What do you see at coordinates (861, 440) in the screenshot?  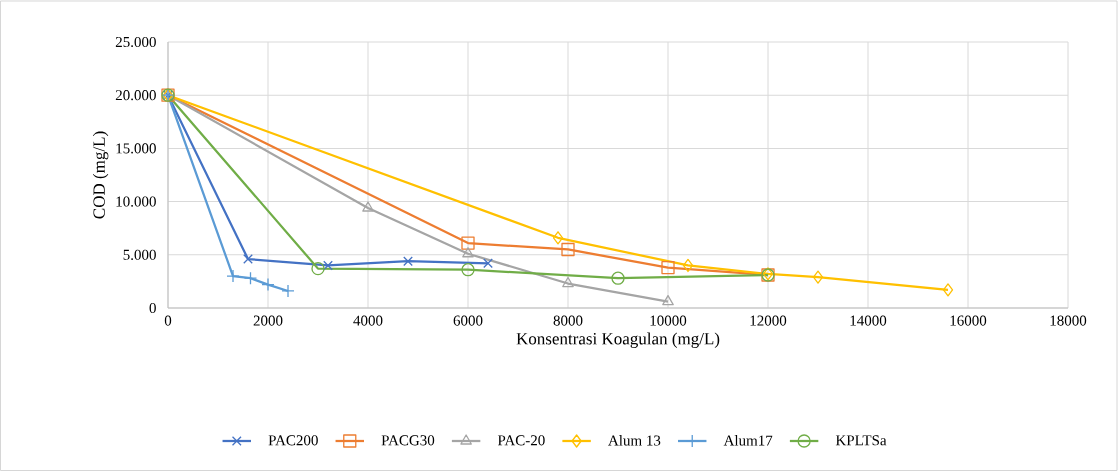 I see `legend-label: KPLTSa` at bounding box center [861, 440].